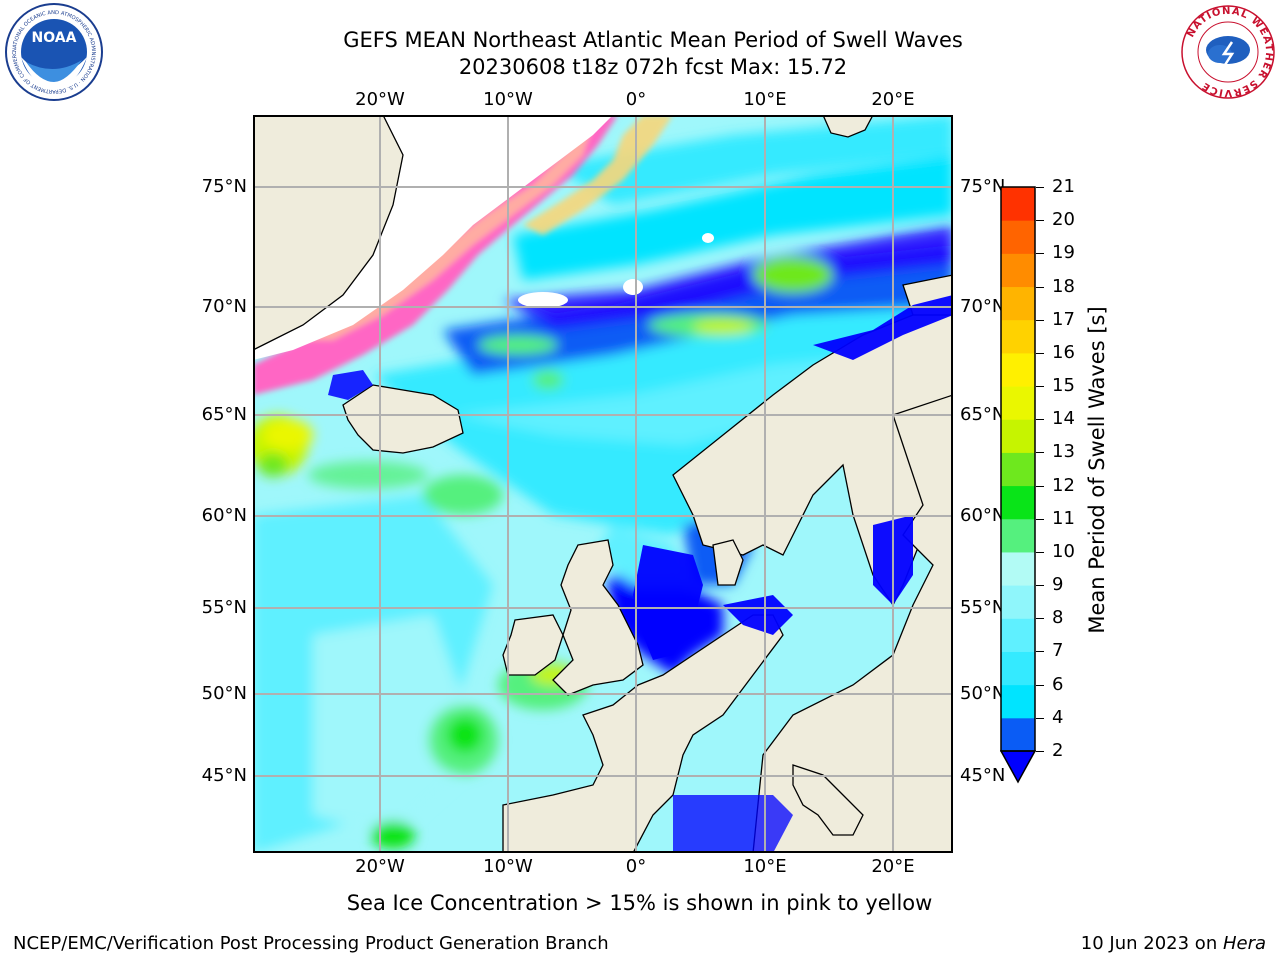 Image resolution: width=1280 pixels, height=960 pixels. Describe the element at coordinates (893, 99) in the screenshot. I see `lon-tick-top: 20°E` at that location.